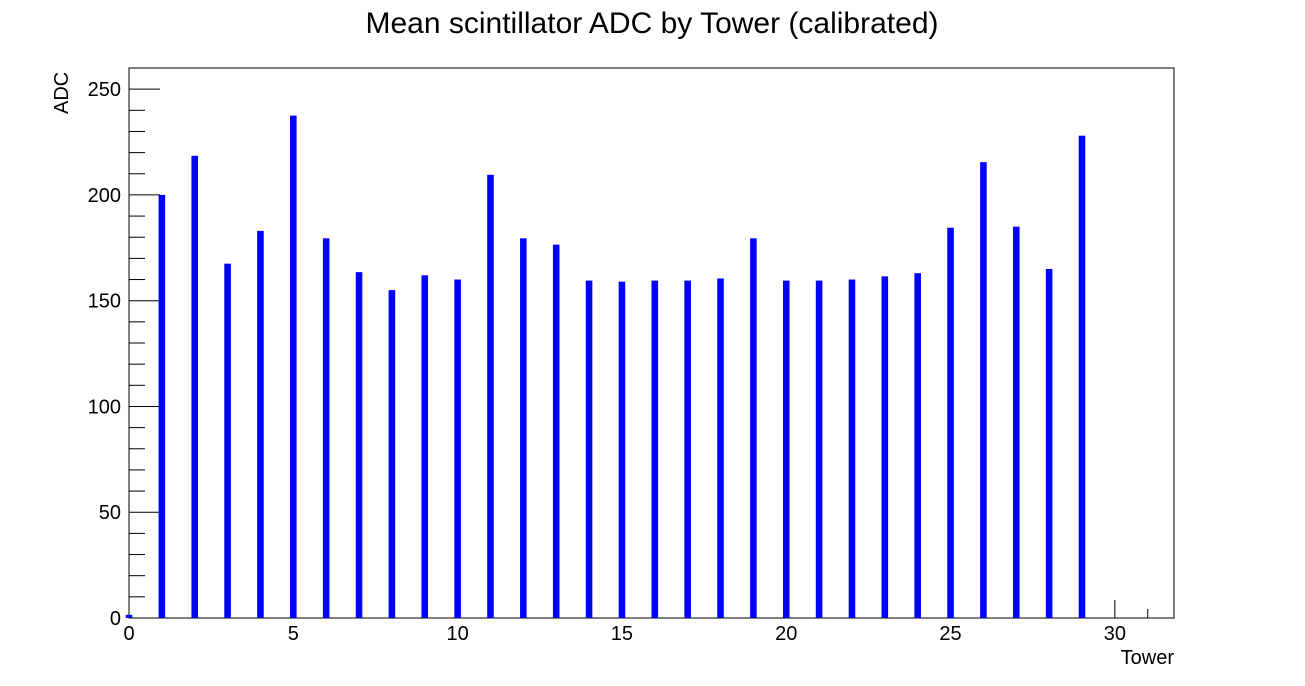 The width and height of the screenshot is (1305, 686). What do you see at coordinates (786, 634) in the screenshot?
I see `x-tick-label: 20` at bounding box center [786, 634].